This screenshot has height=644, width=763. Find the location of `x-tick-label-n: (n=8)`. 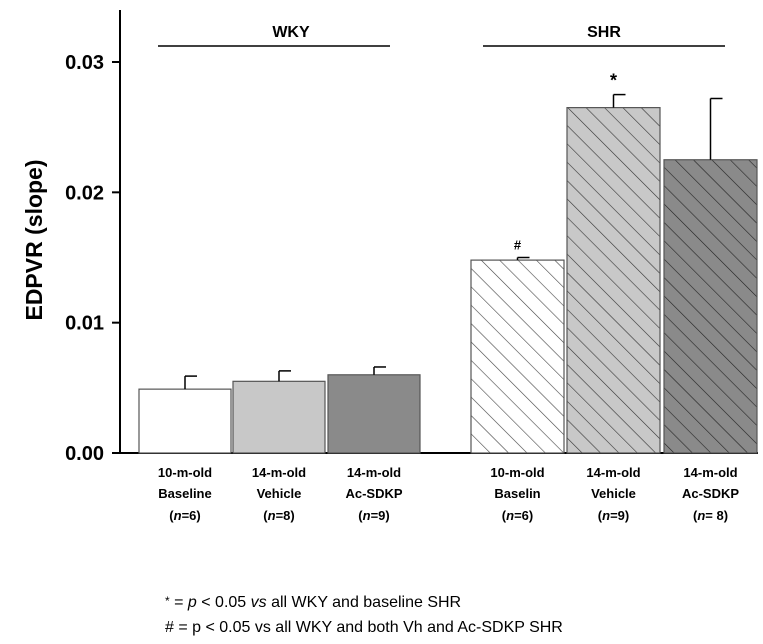

x-tick-label-n: (n=8) is located at coordinates (278, 515).